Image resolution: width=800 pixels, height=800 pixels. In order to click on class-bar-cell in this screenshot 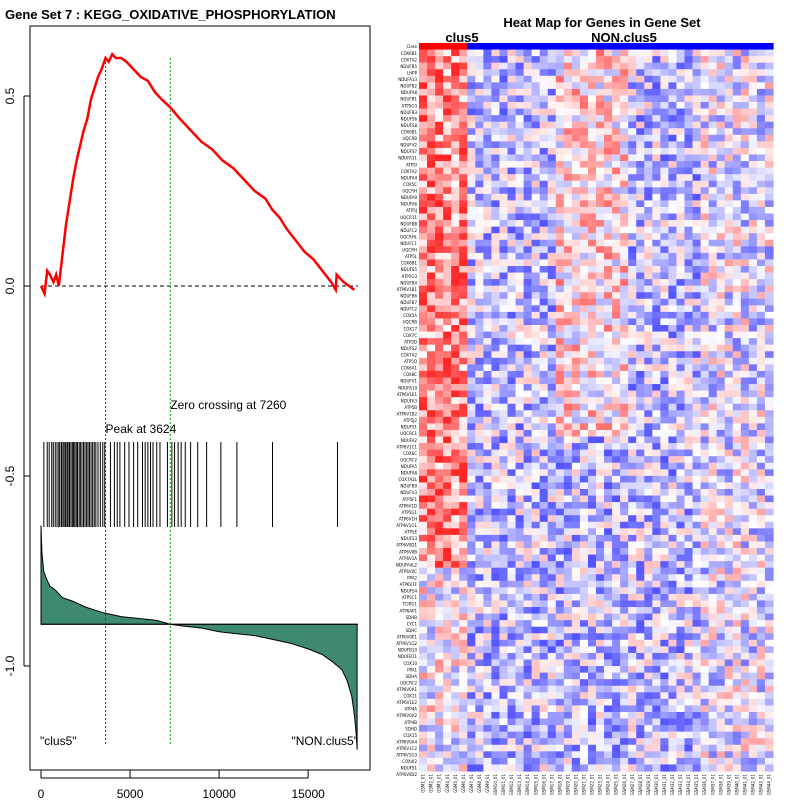, I will do `click(753, 47)`.